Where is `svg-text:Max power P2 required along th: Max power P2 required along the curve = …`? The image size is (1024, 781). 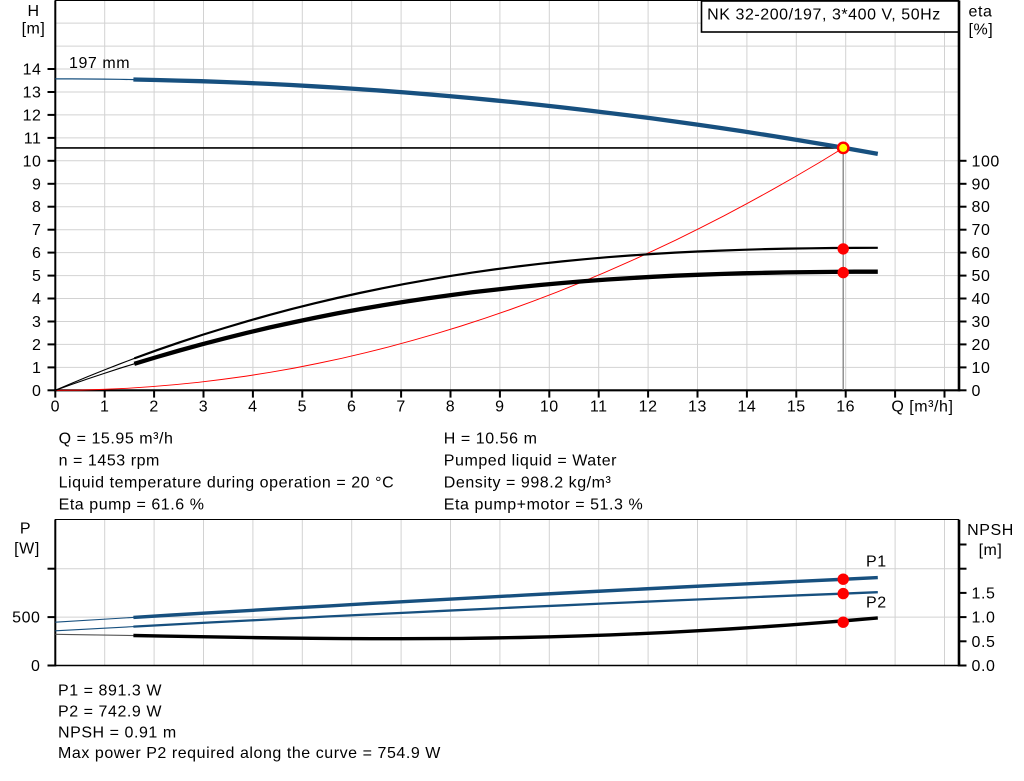
svg-text:Max power P2 required along th: Max power P2 required along the curve = … is located at coordinates (249, 753).